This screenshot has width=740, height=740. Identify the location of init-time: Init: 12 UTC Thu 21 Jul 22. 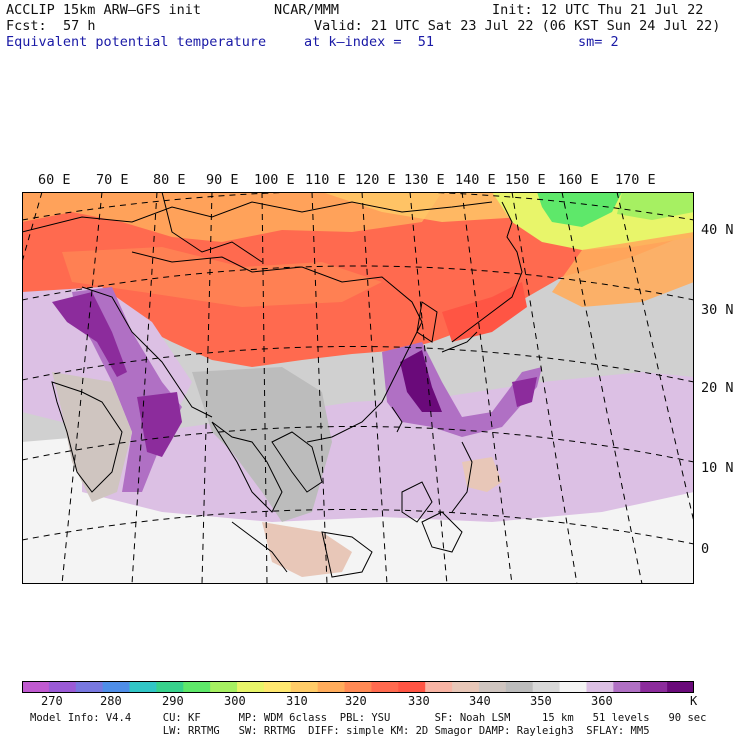
(598, 10).